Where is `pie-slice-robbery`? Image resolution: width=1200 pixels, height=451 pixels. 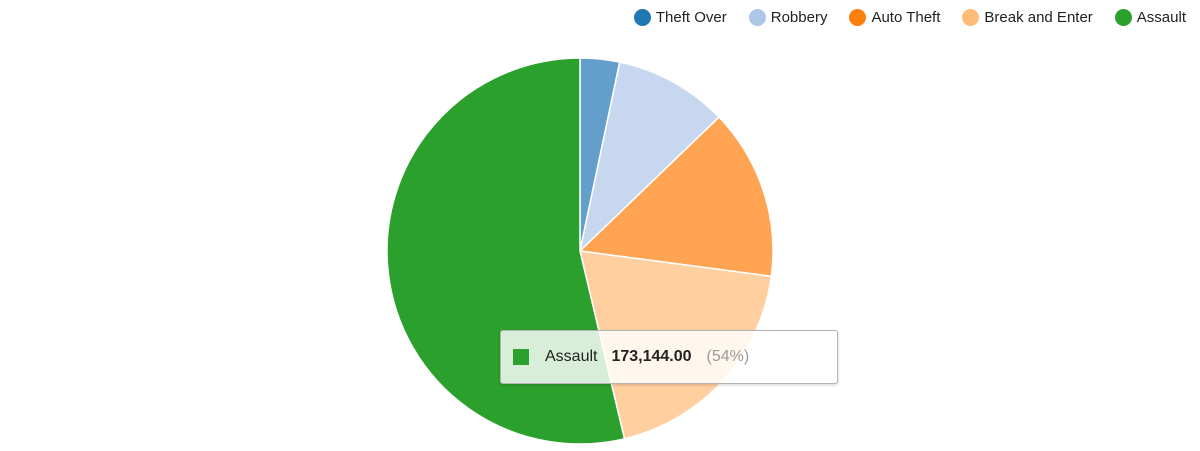
pie-slice-robbery is located at coordinates (649, 157).